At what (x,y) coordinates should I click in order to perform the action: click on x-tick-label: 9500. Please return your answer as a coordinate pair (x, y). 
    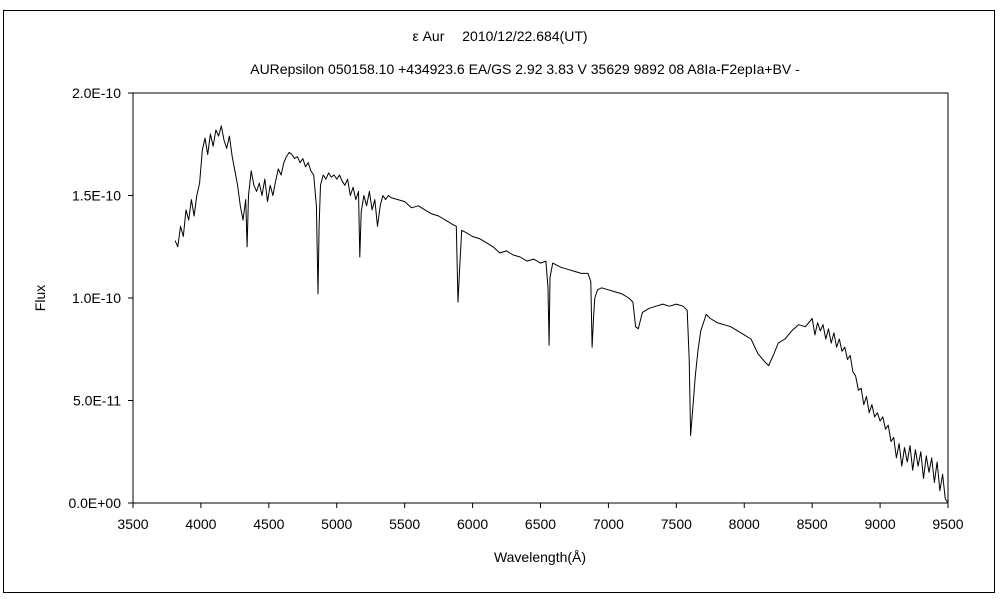
    Looking at the image, I should click on (947, 524).